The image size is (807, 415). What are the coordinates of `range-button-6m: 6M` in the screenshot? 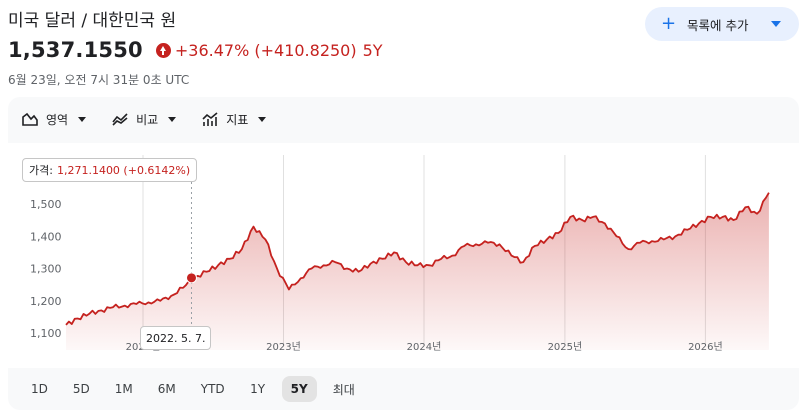 It's located at (166, 389).